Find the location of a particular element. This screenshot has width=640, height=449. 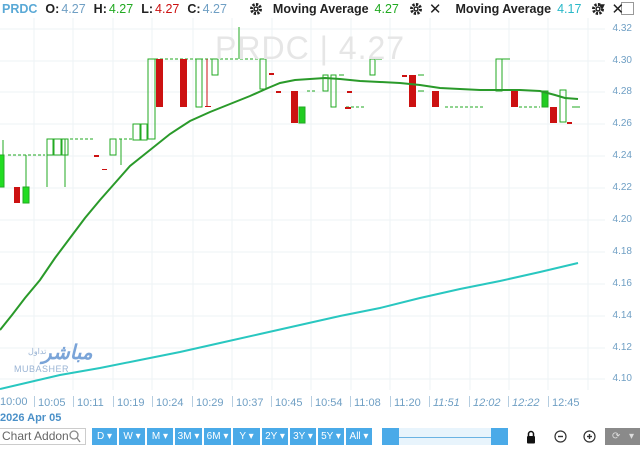

ma1-label: Moving Average is located at coordinates (320, 9).